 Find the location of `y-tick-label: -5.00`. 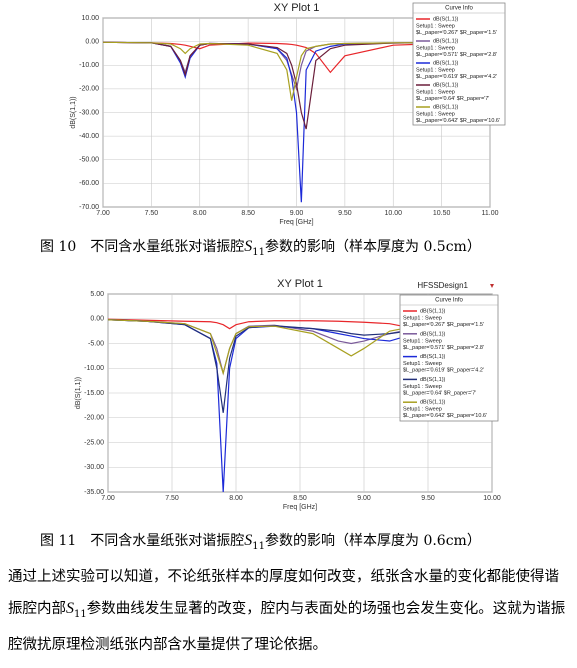

y-tick-label: -5.00 is located at coordinates (96, 343).